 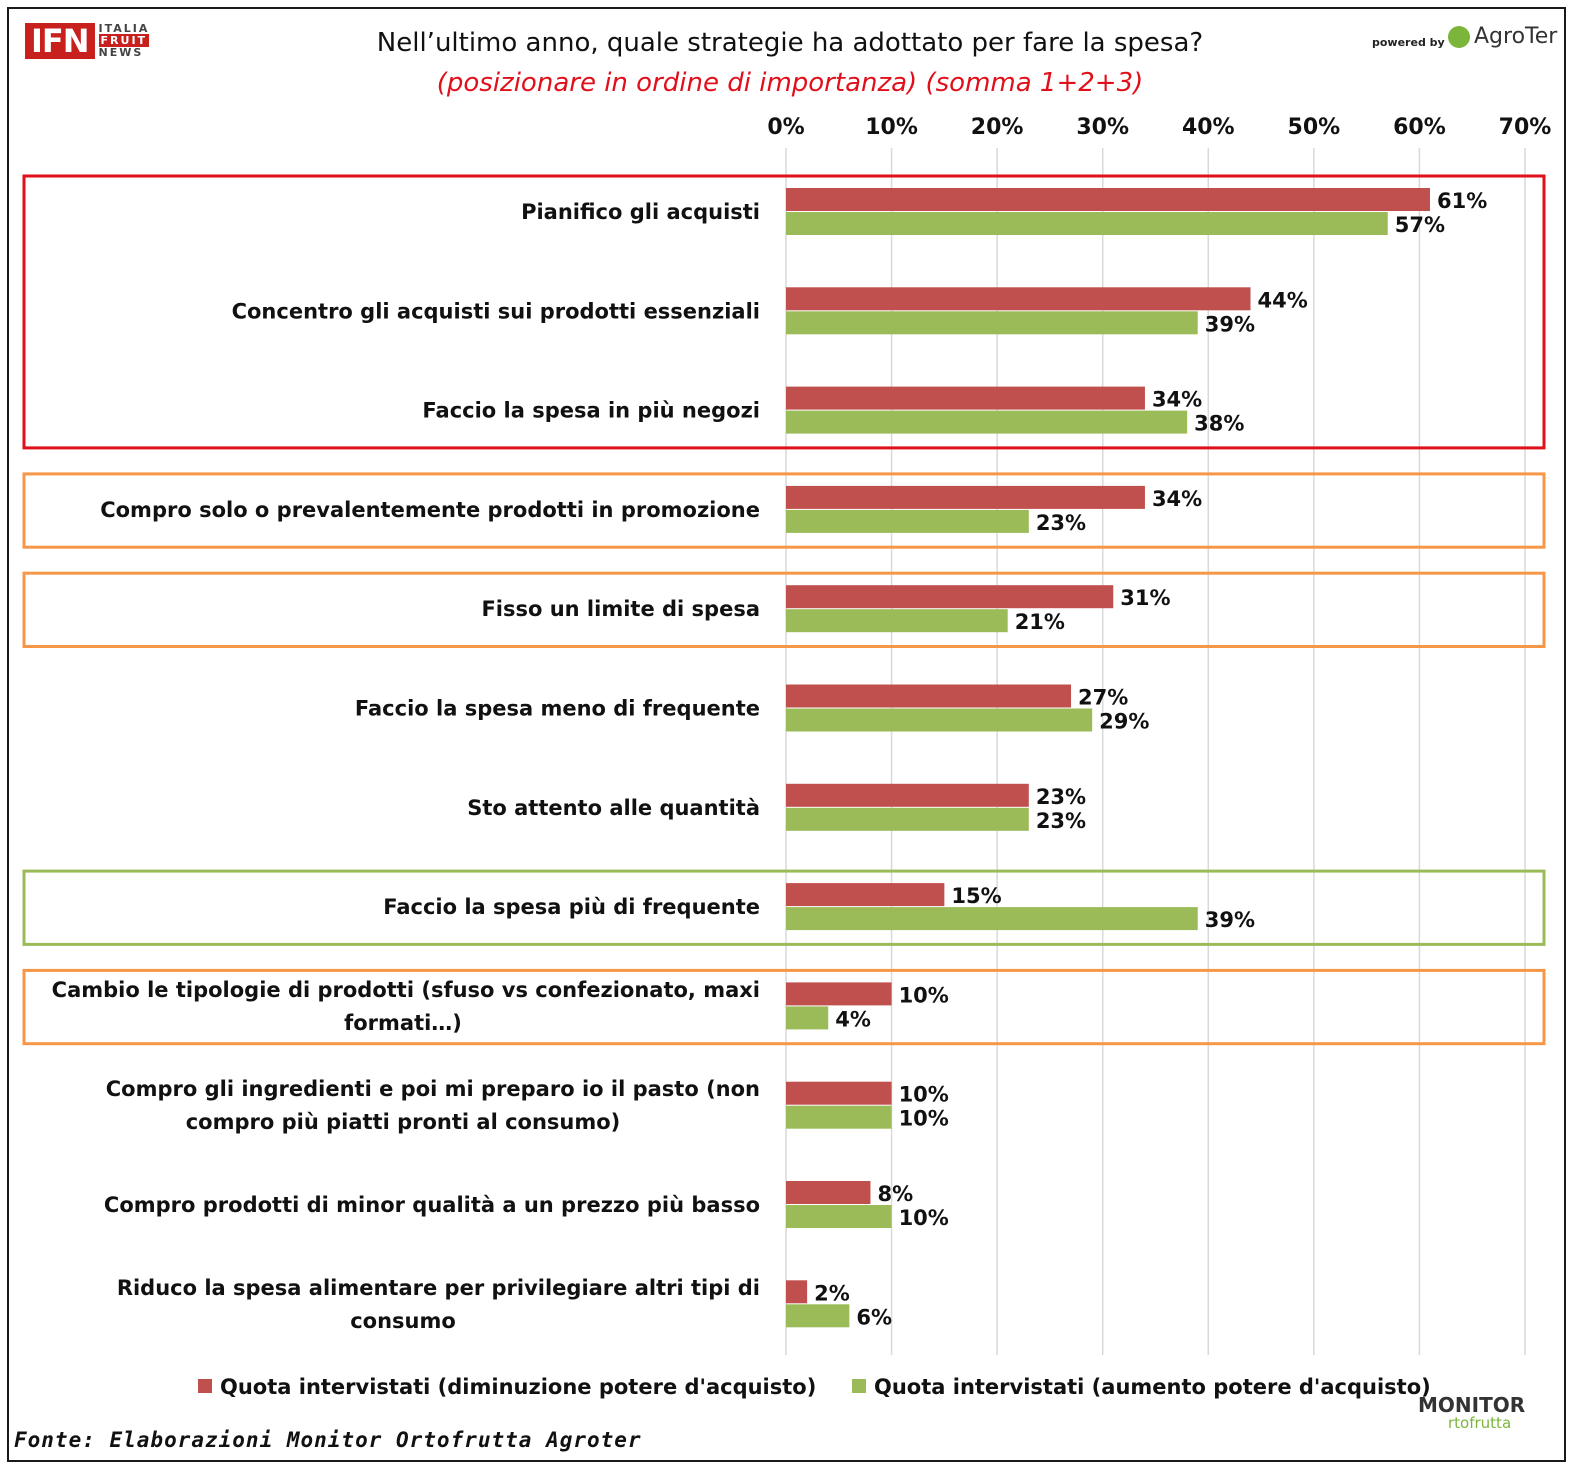 What do you see at coordinates (976, 896) in the screenshot?
I see `data-label-decrease: 15%` at bounding box center [976, 896].